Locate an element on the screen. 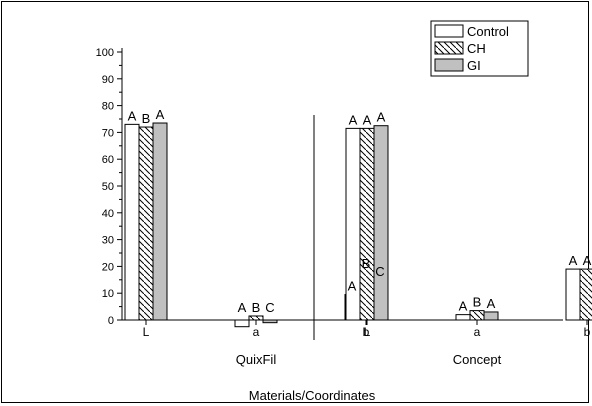  y-tick-label: 50 is located at coordinates (108, 187).